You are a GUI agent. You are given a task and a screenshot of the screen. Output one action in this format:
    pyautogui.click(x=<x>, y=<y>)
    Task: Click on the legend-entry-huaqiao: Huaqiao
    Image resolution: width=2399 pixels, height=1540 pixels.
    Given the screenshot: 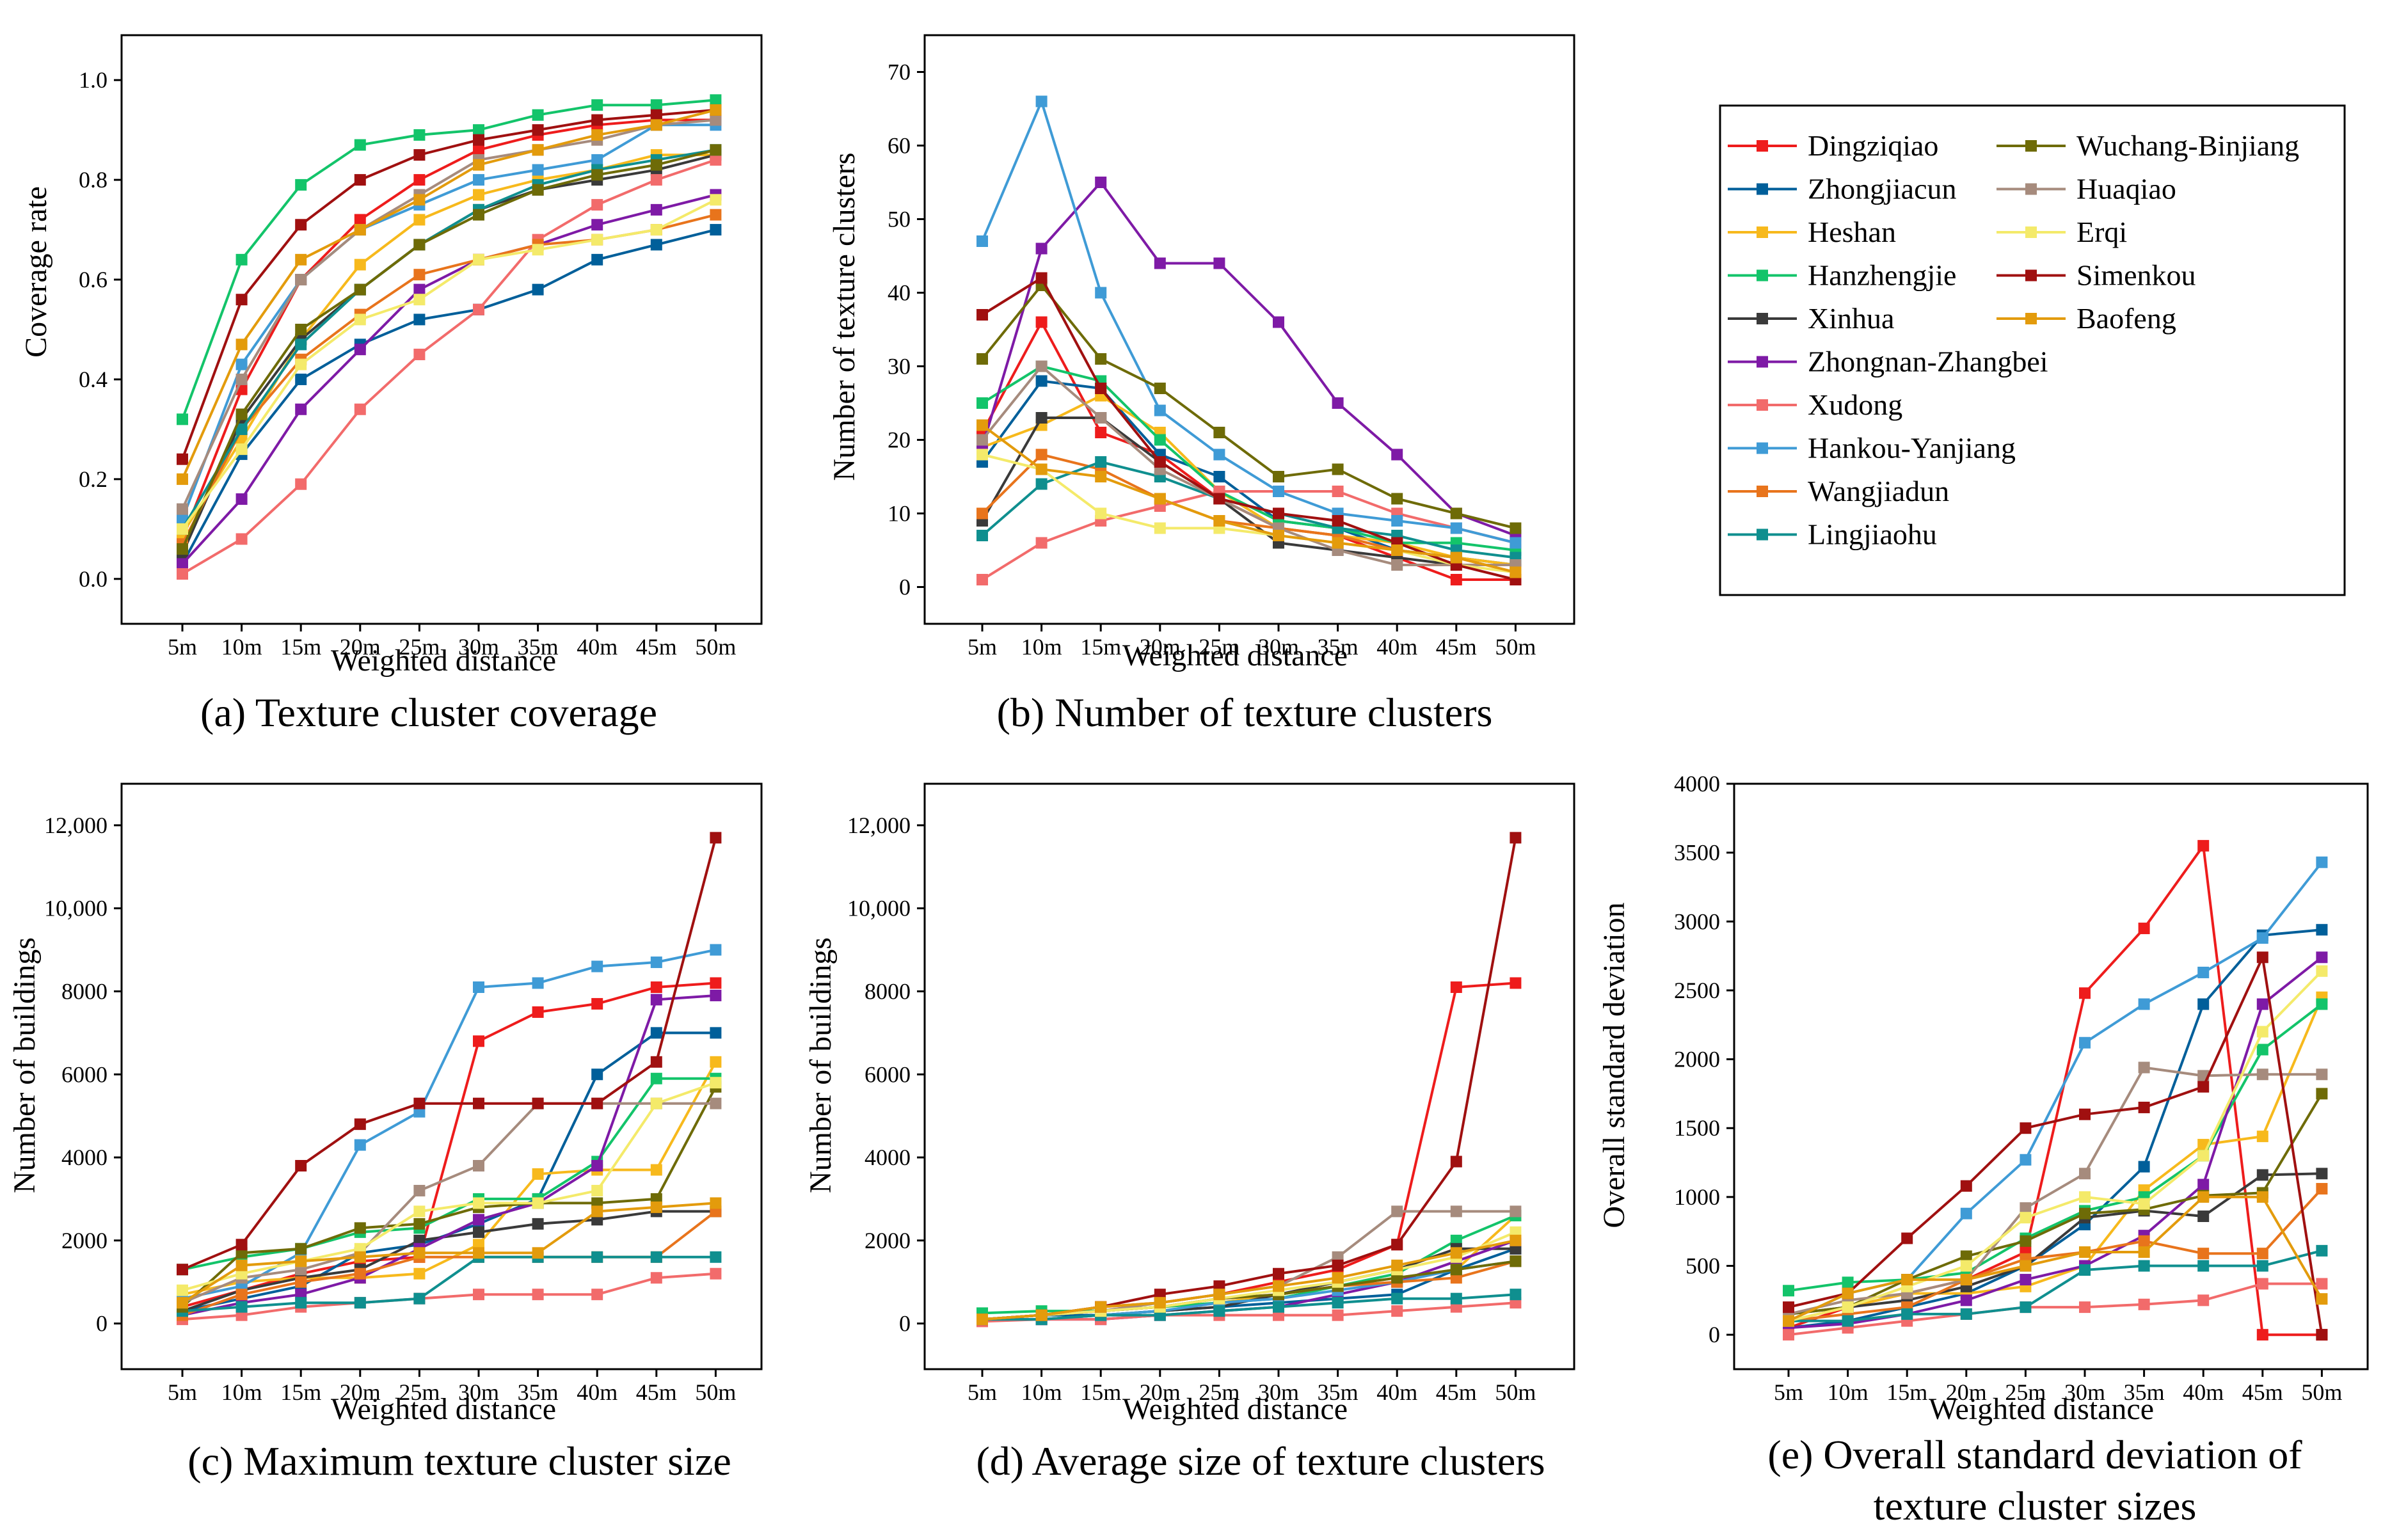 What is the action you would take?
    pyautogui.click(x=2086, y=189)
    